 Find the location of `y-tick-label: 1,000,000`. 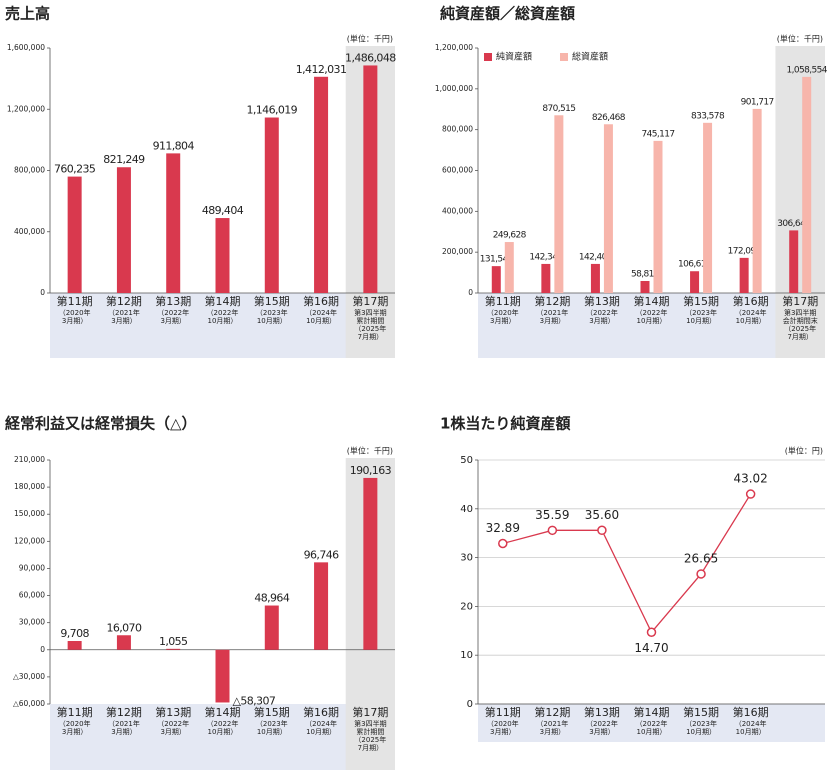

y-tick-label: 1,000,000 is located at coordinates (454, 88).